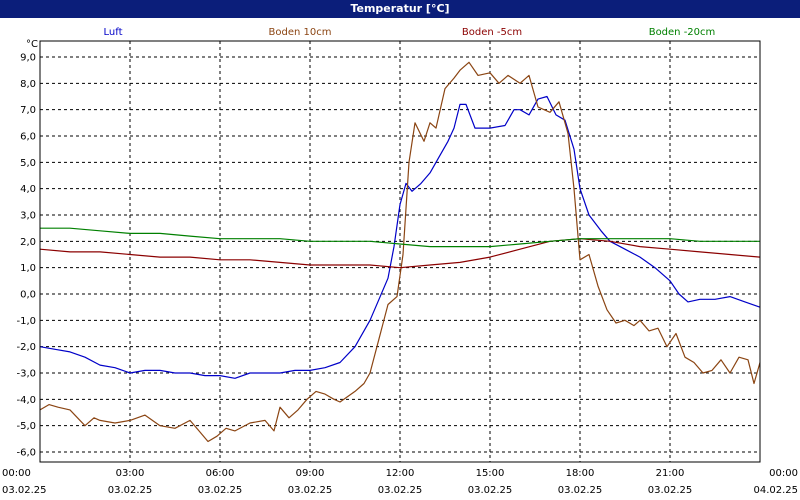  What do you see at coordinates (28, 84) in the screenshot?
I see `y-tick-label: 8,0` at bounding box center [28, 84].